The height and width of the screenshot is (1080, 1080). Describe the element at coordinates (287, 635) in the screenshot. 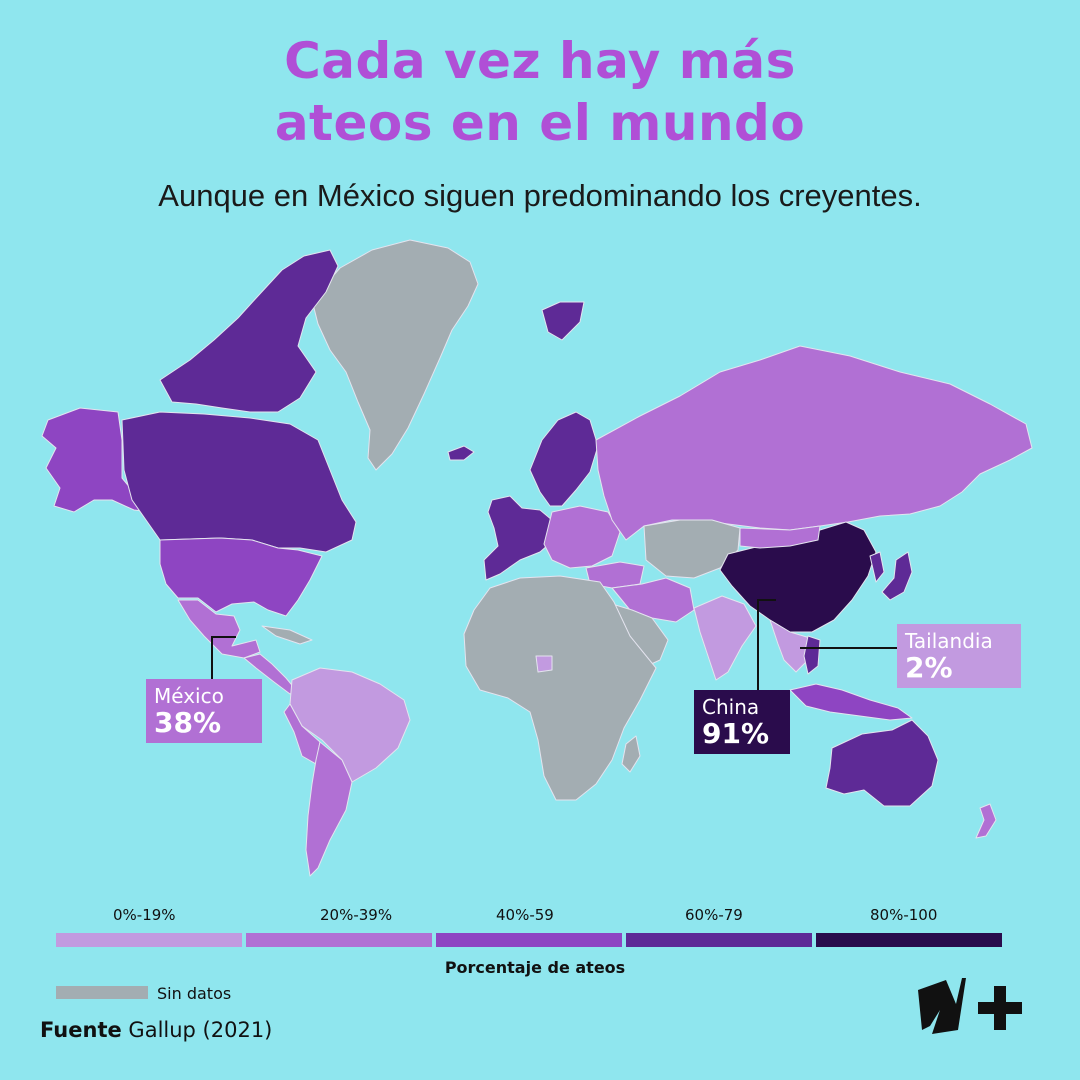

I see `region-caribbean` at that location.